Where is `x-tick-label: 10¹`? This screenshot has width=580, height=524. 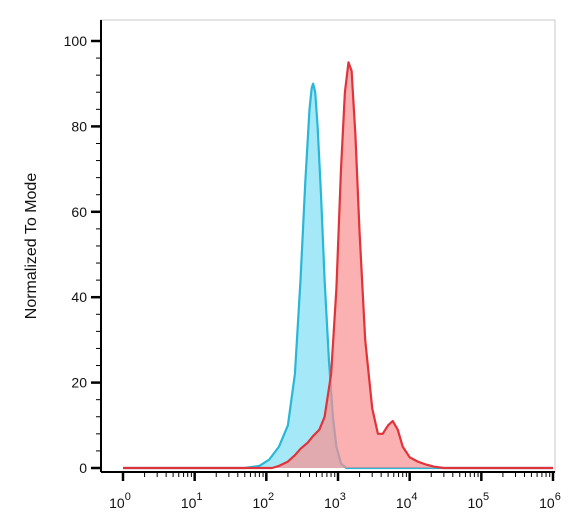 x-tick-label: 10¹ is located at coordinates (192, 501).